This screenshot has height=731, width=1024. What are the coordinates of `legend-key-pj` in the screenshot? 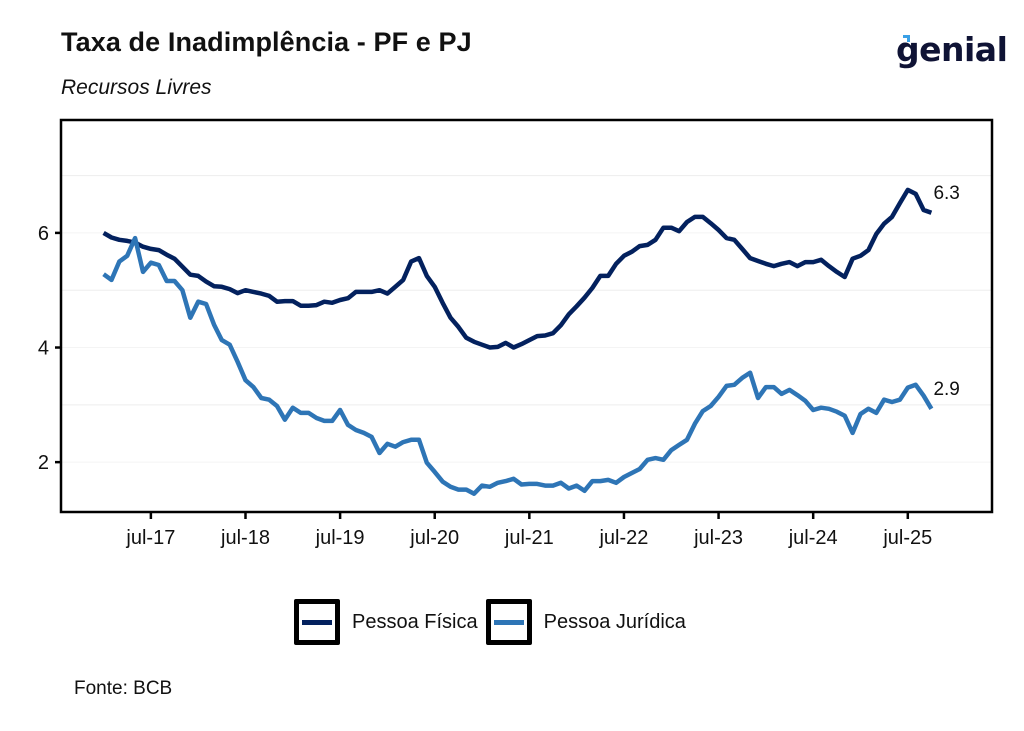 It's located at (508, 622).